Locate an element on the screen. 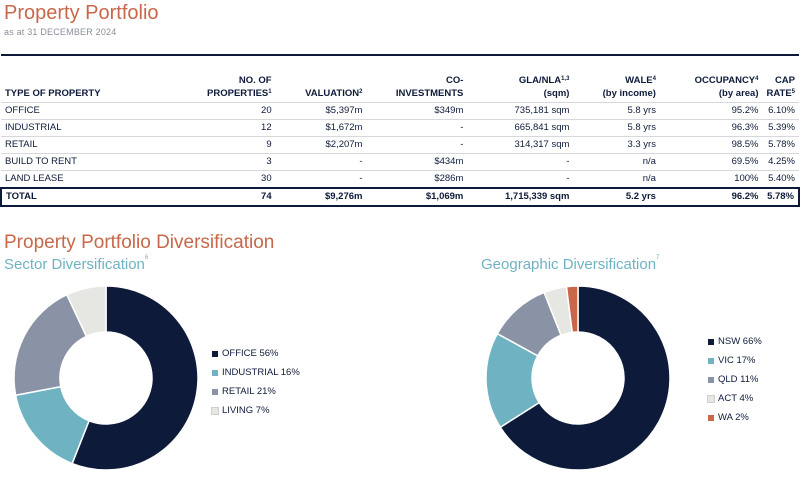  table-row: BUILD TO RENT 3- $434m - n/a 69.5% 4.25% is located at coordinates (400, 162).